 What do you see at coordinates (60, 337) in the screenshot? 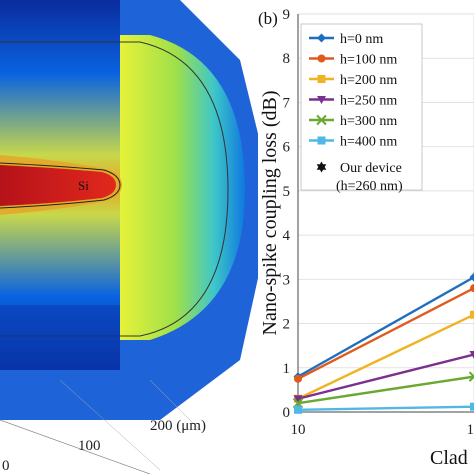
I see `field-lower-shadow` at bounding box center [60, 337].